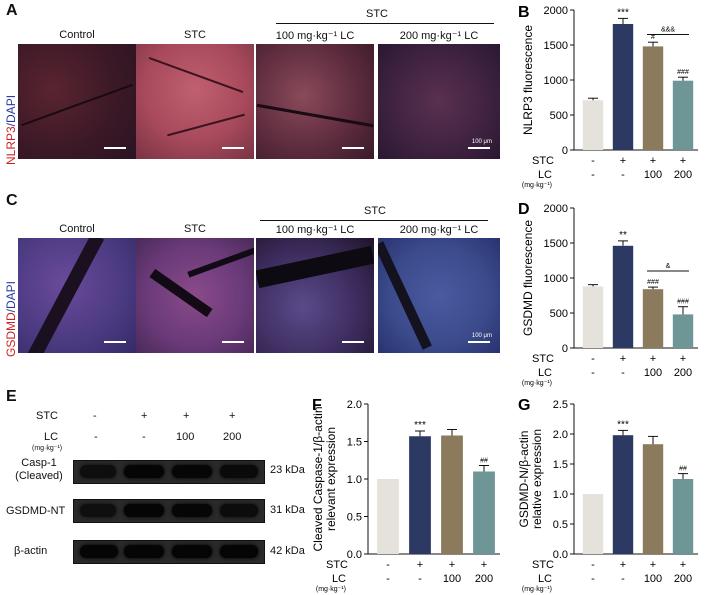  Describe the element at coordinates (195, 35) in the screenshot. I see `panel-a-col-stc: STC` at that location.